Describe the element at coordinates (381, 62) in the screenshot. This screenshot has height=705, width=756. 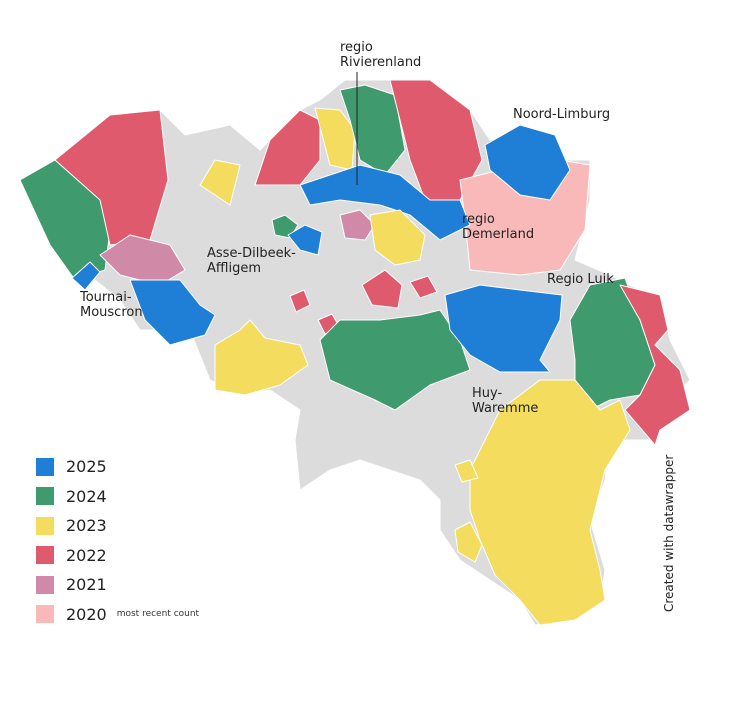
I see `label-line: Rivierenland` at that location.